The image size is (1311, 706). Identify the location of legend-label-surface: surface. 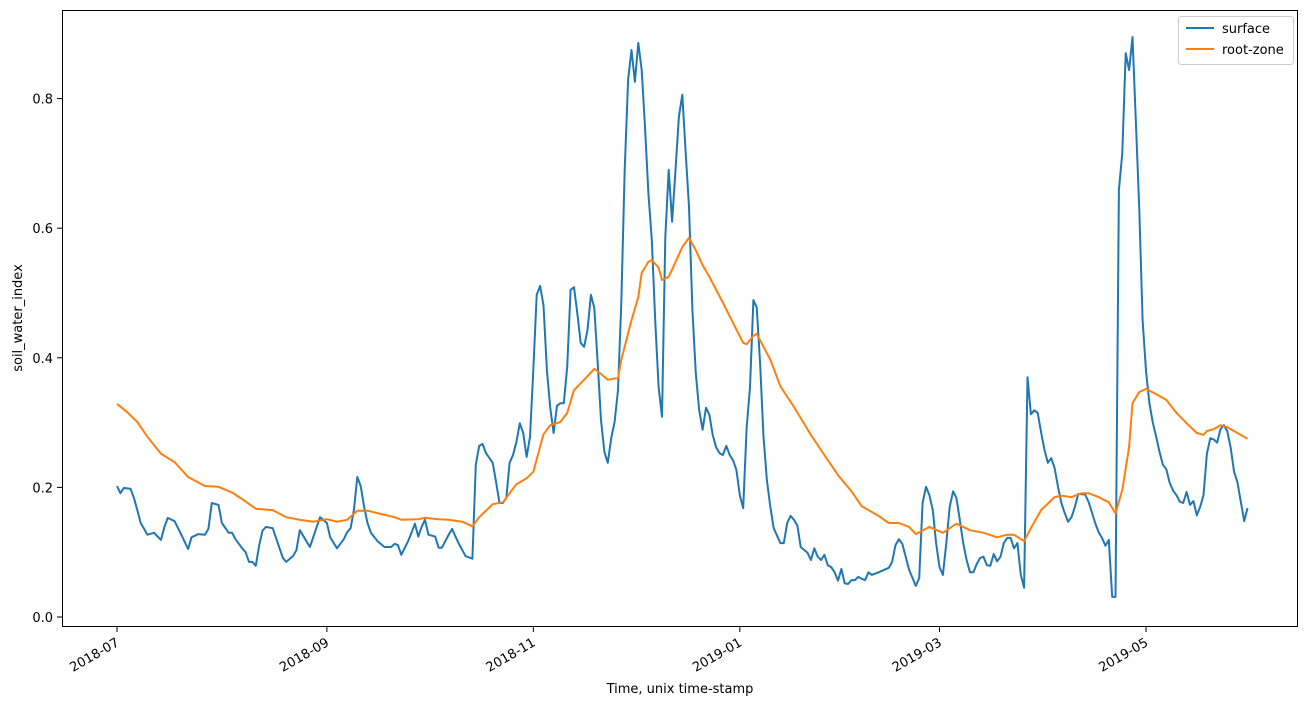
(1246, 29).